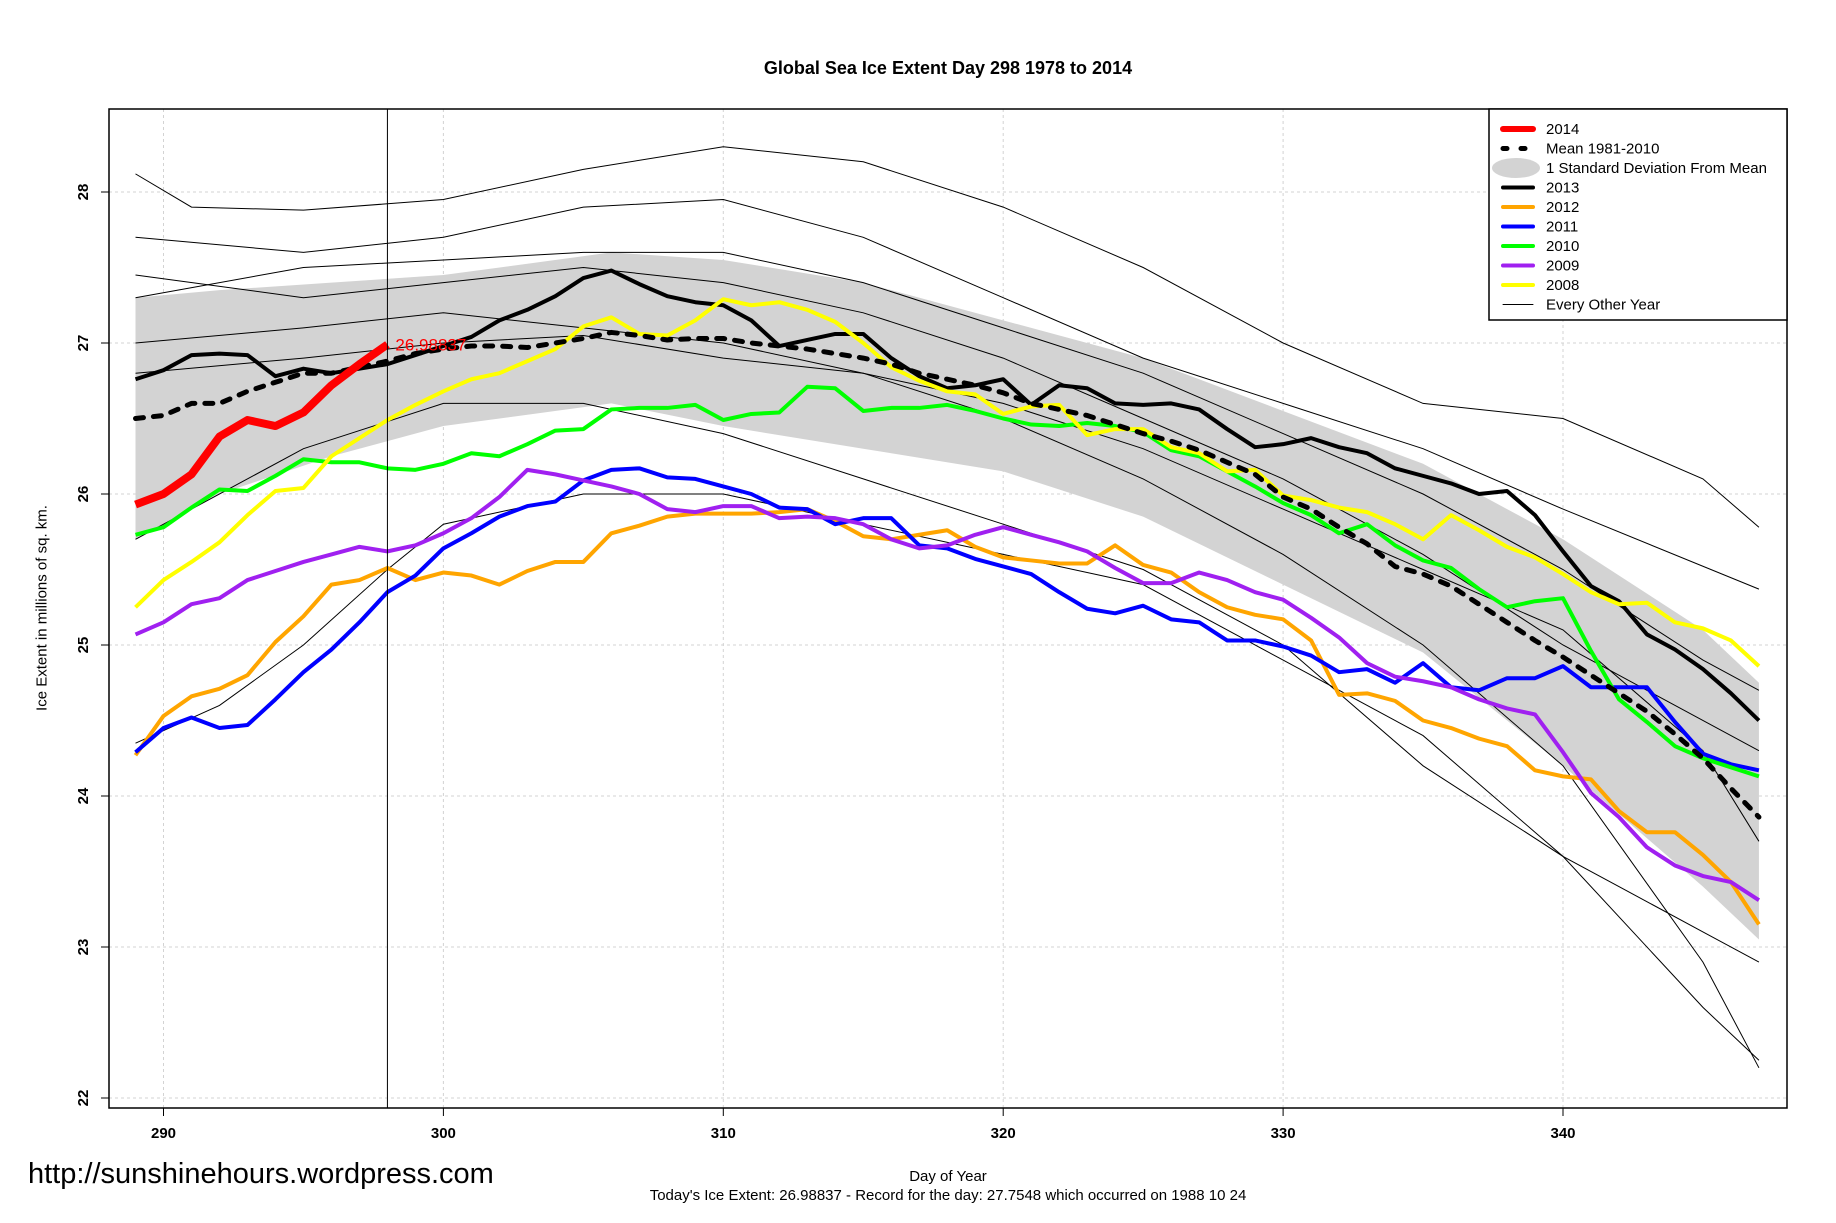  What do you see at coordinates (1283, 1133) in the screenshot?
I see `x-tick-label: 330` at bounding box center [1283, 1133].